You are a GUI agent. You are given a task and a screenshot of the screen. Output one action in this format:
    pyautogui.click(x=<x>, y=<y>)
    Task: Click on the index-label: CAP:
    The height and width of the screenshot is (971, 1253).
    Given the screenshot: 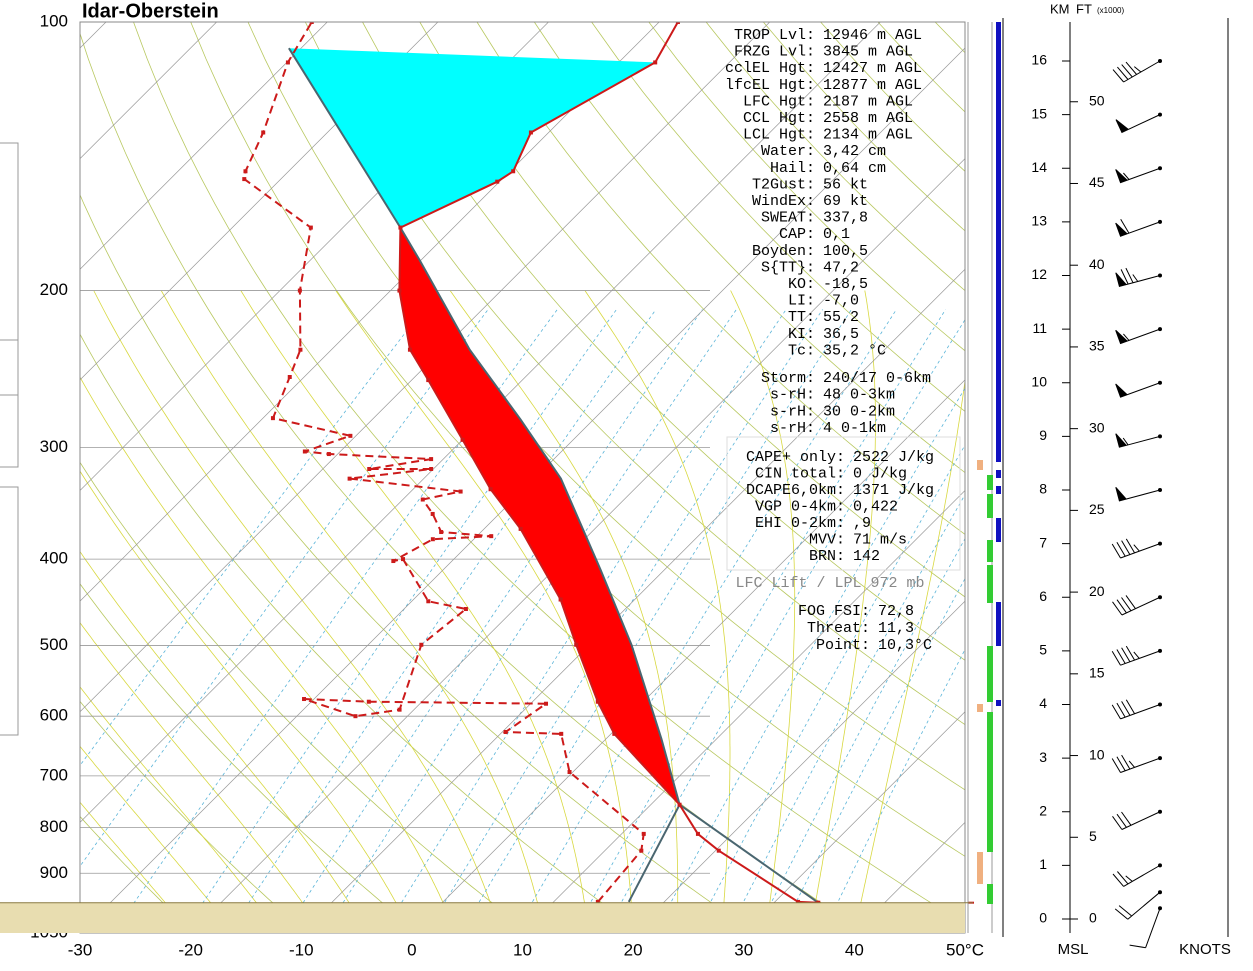 What is the action you would take?
    pyautogui.click(x=797, y=234)
    